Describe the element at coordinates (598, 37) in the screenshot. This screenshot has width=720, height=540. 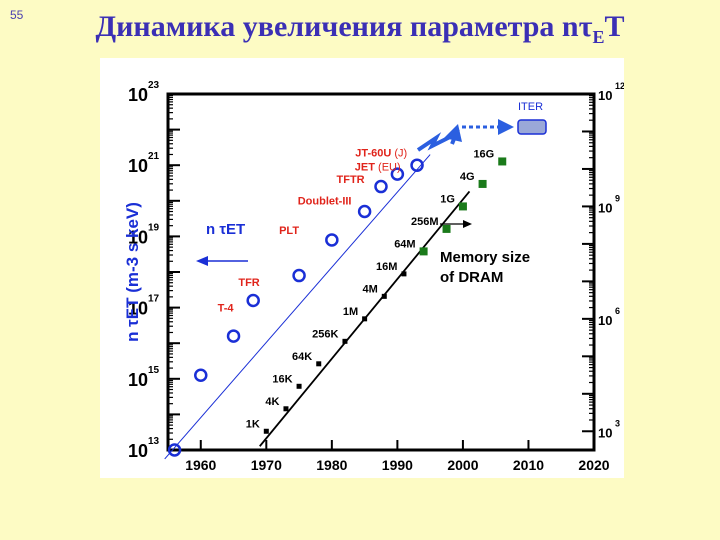
I see `title-subscript: E` at that location.